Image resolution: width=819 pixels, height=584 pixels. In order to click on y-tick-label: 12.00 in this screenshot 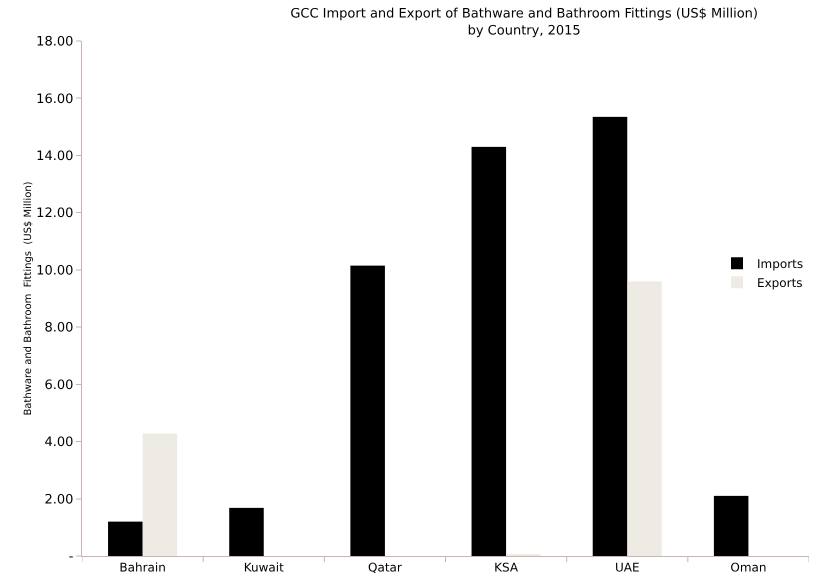, I will do `click(55, 214)`.